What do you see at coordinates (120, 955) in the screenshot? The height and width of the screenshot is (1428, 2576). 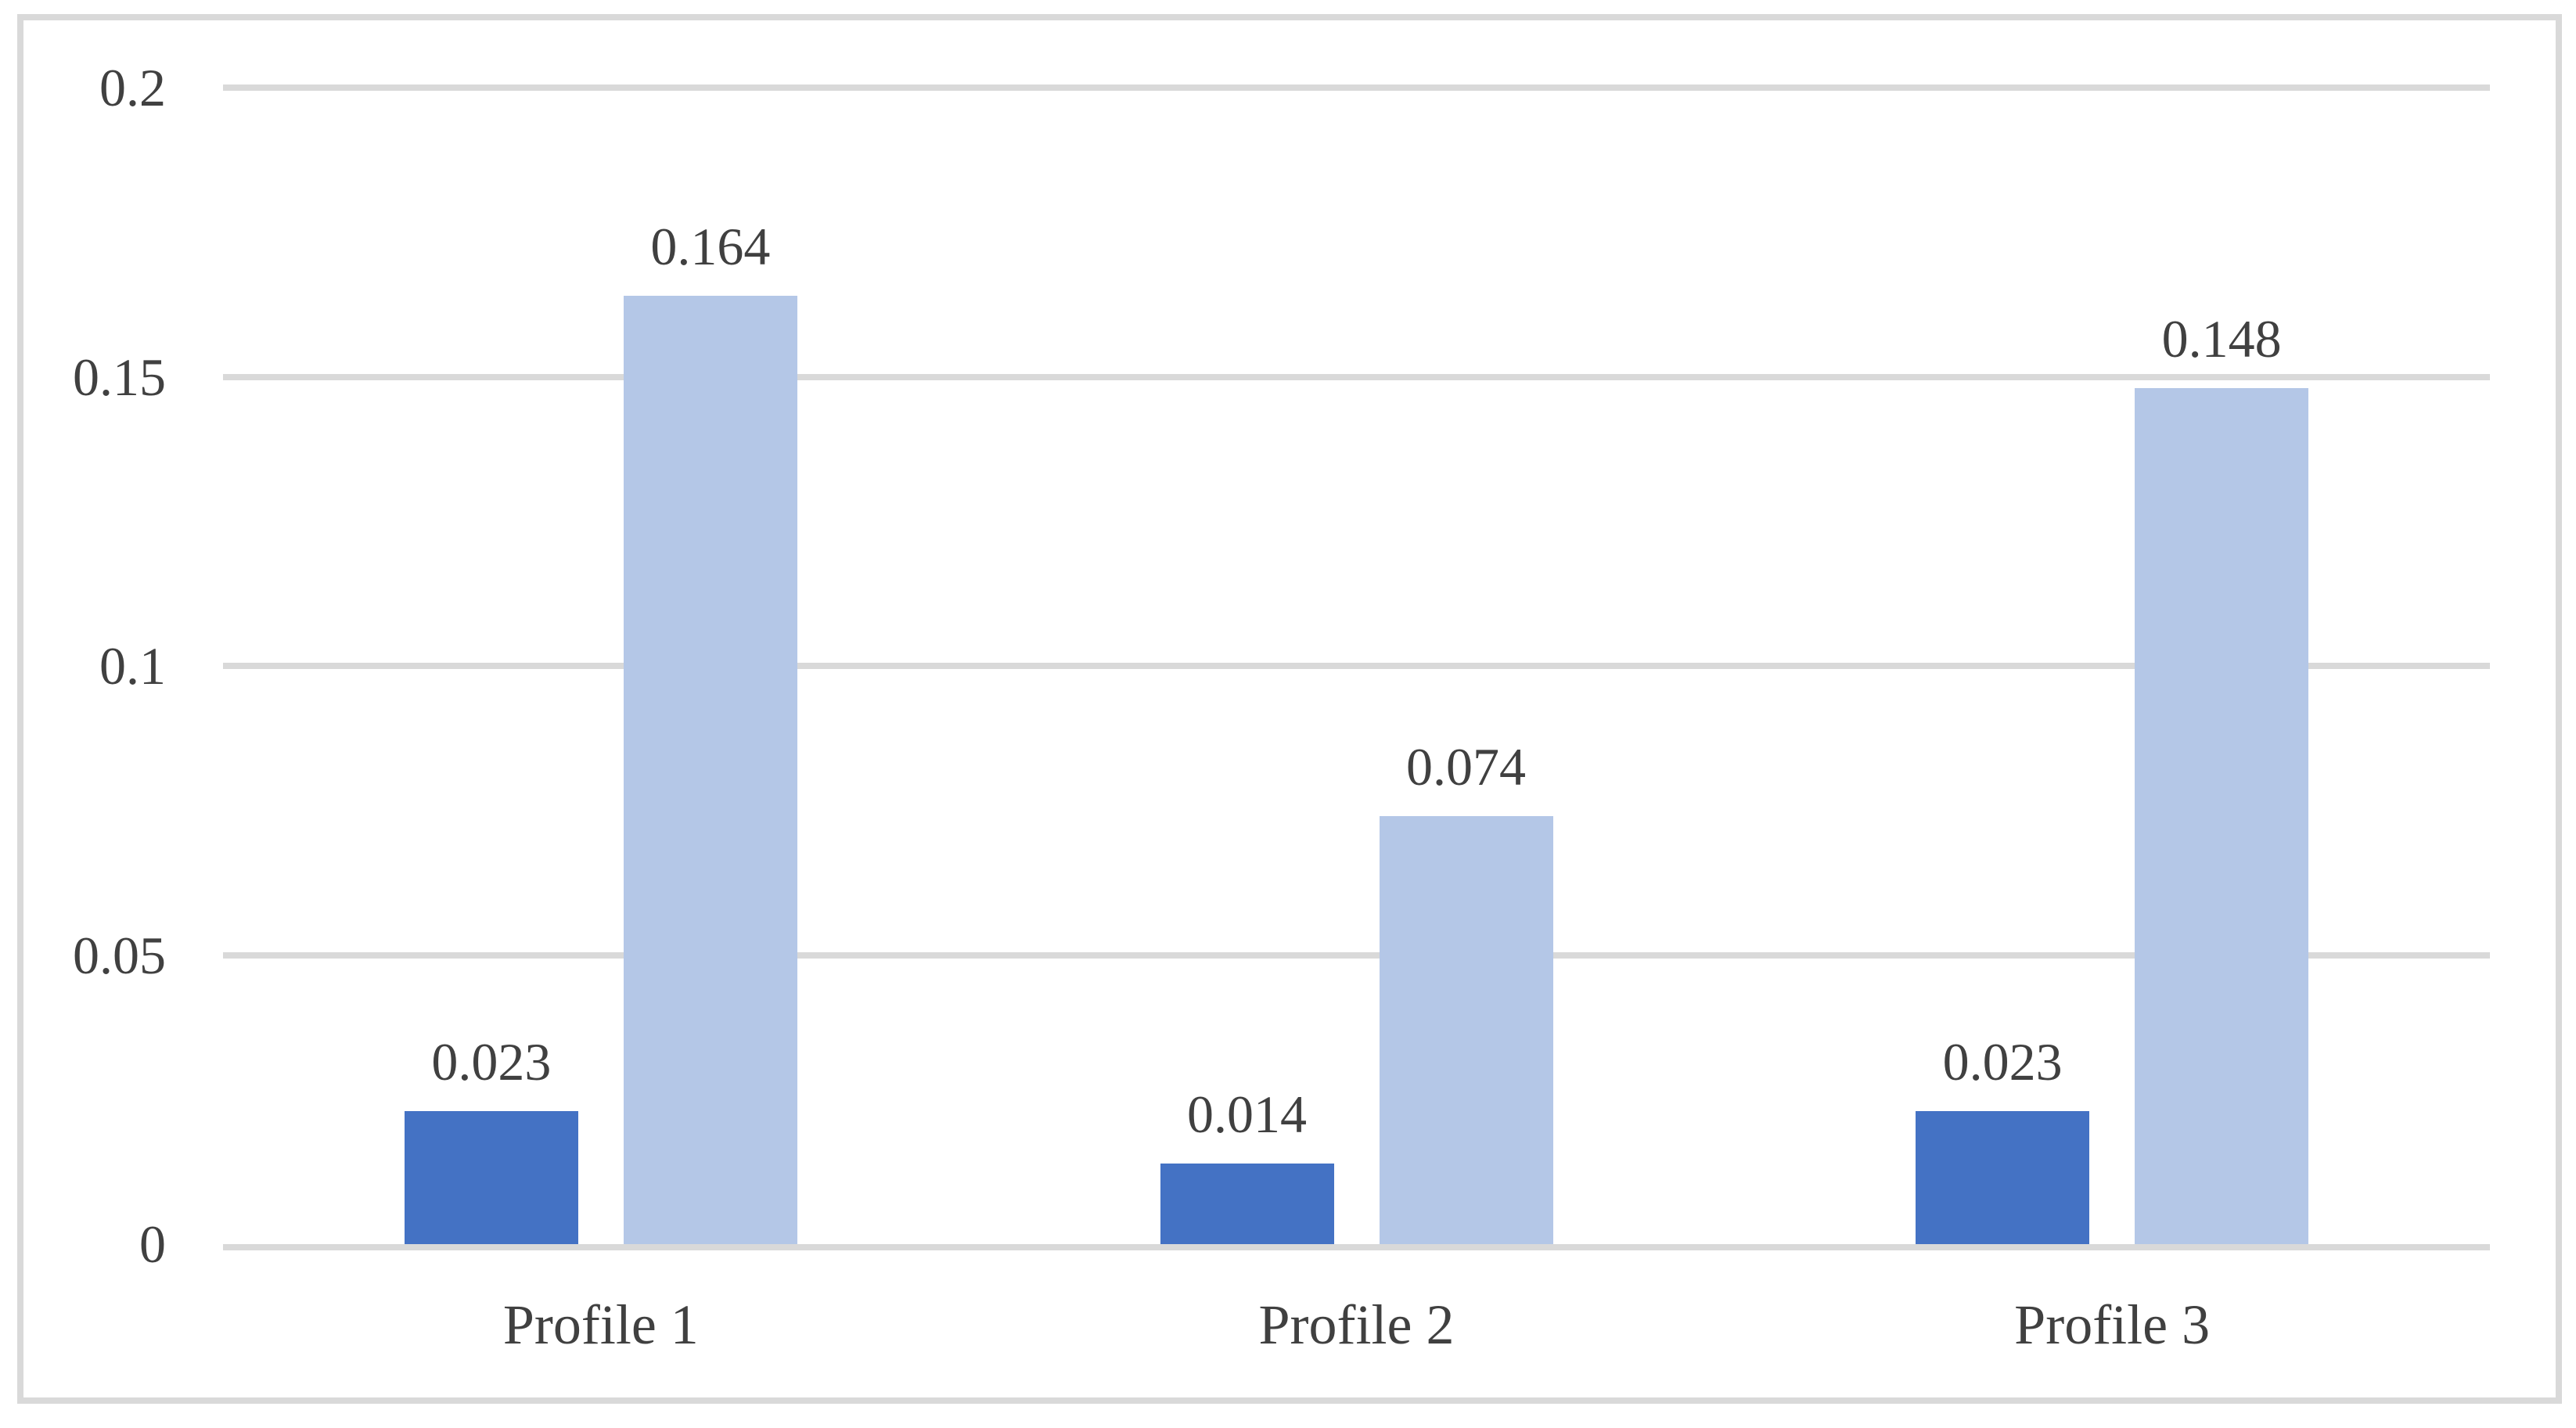 I see `y-tick-label: 0.05` at bounding box center [120, 955].